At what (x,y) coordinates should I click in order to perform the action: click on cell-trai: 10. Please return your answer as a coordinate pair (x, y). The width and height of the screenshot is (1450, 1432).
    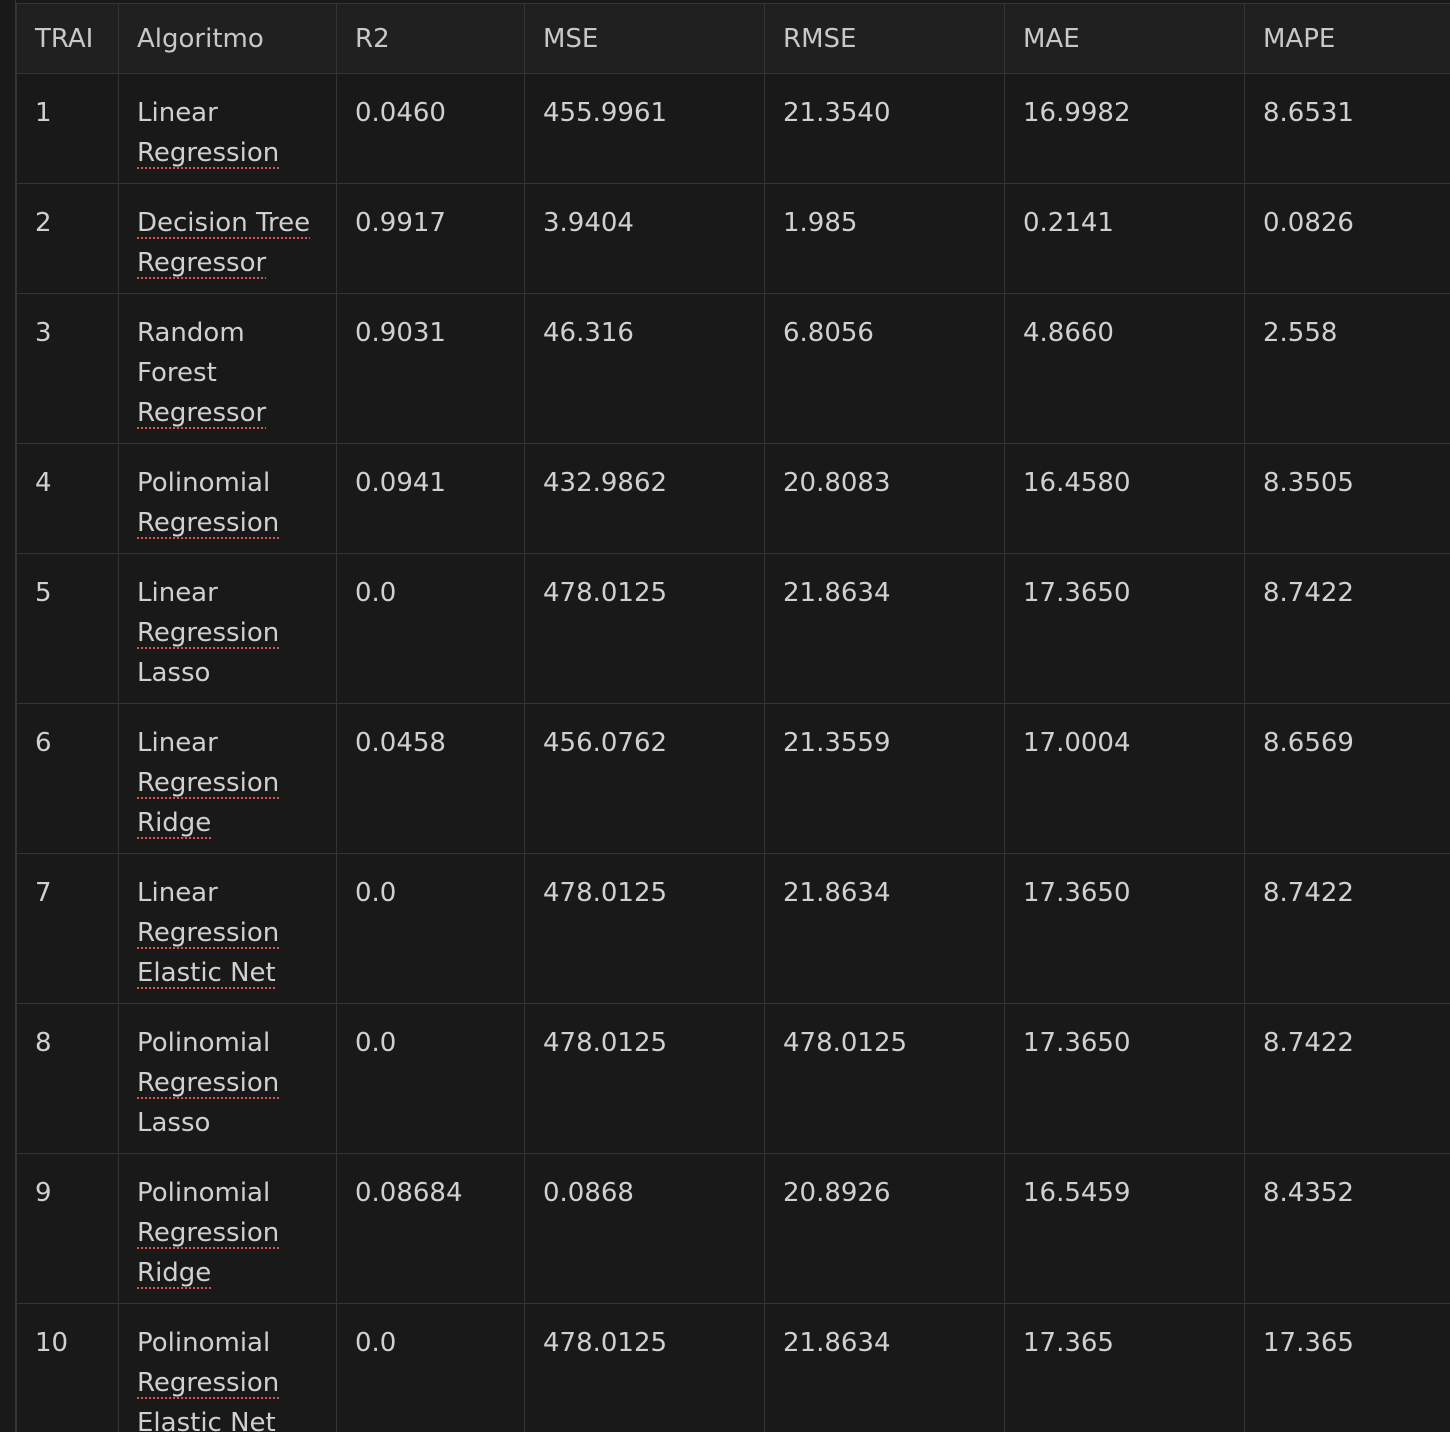
    Looking at the image, I should click on (67, 1367).